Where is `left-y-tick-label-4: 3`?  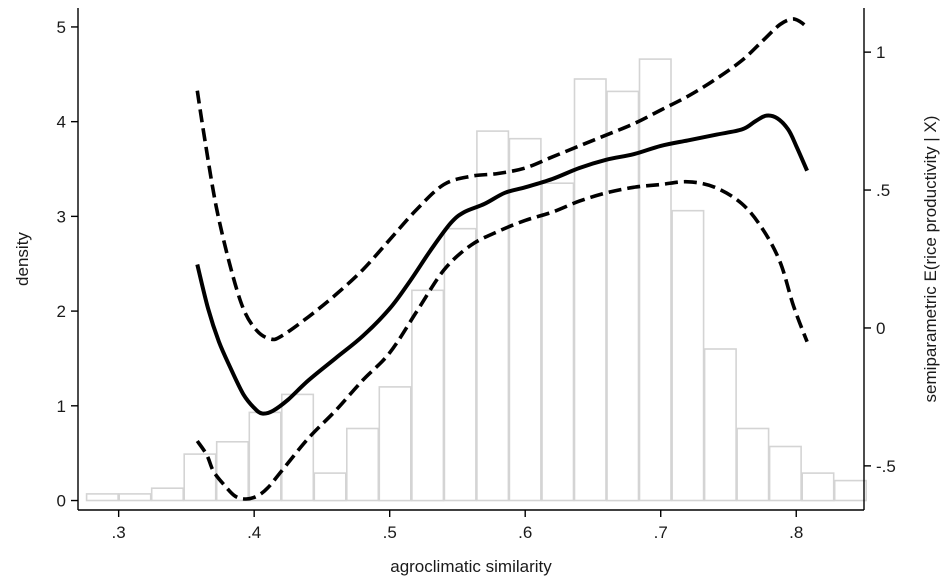 left-y-tick-label-4: 3 is located at coordinates (61, 216).